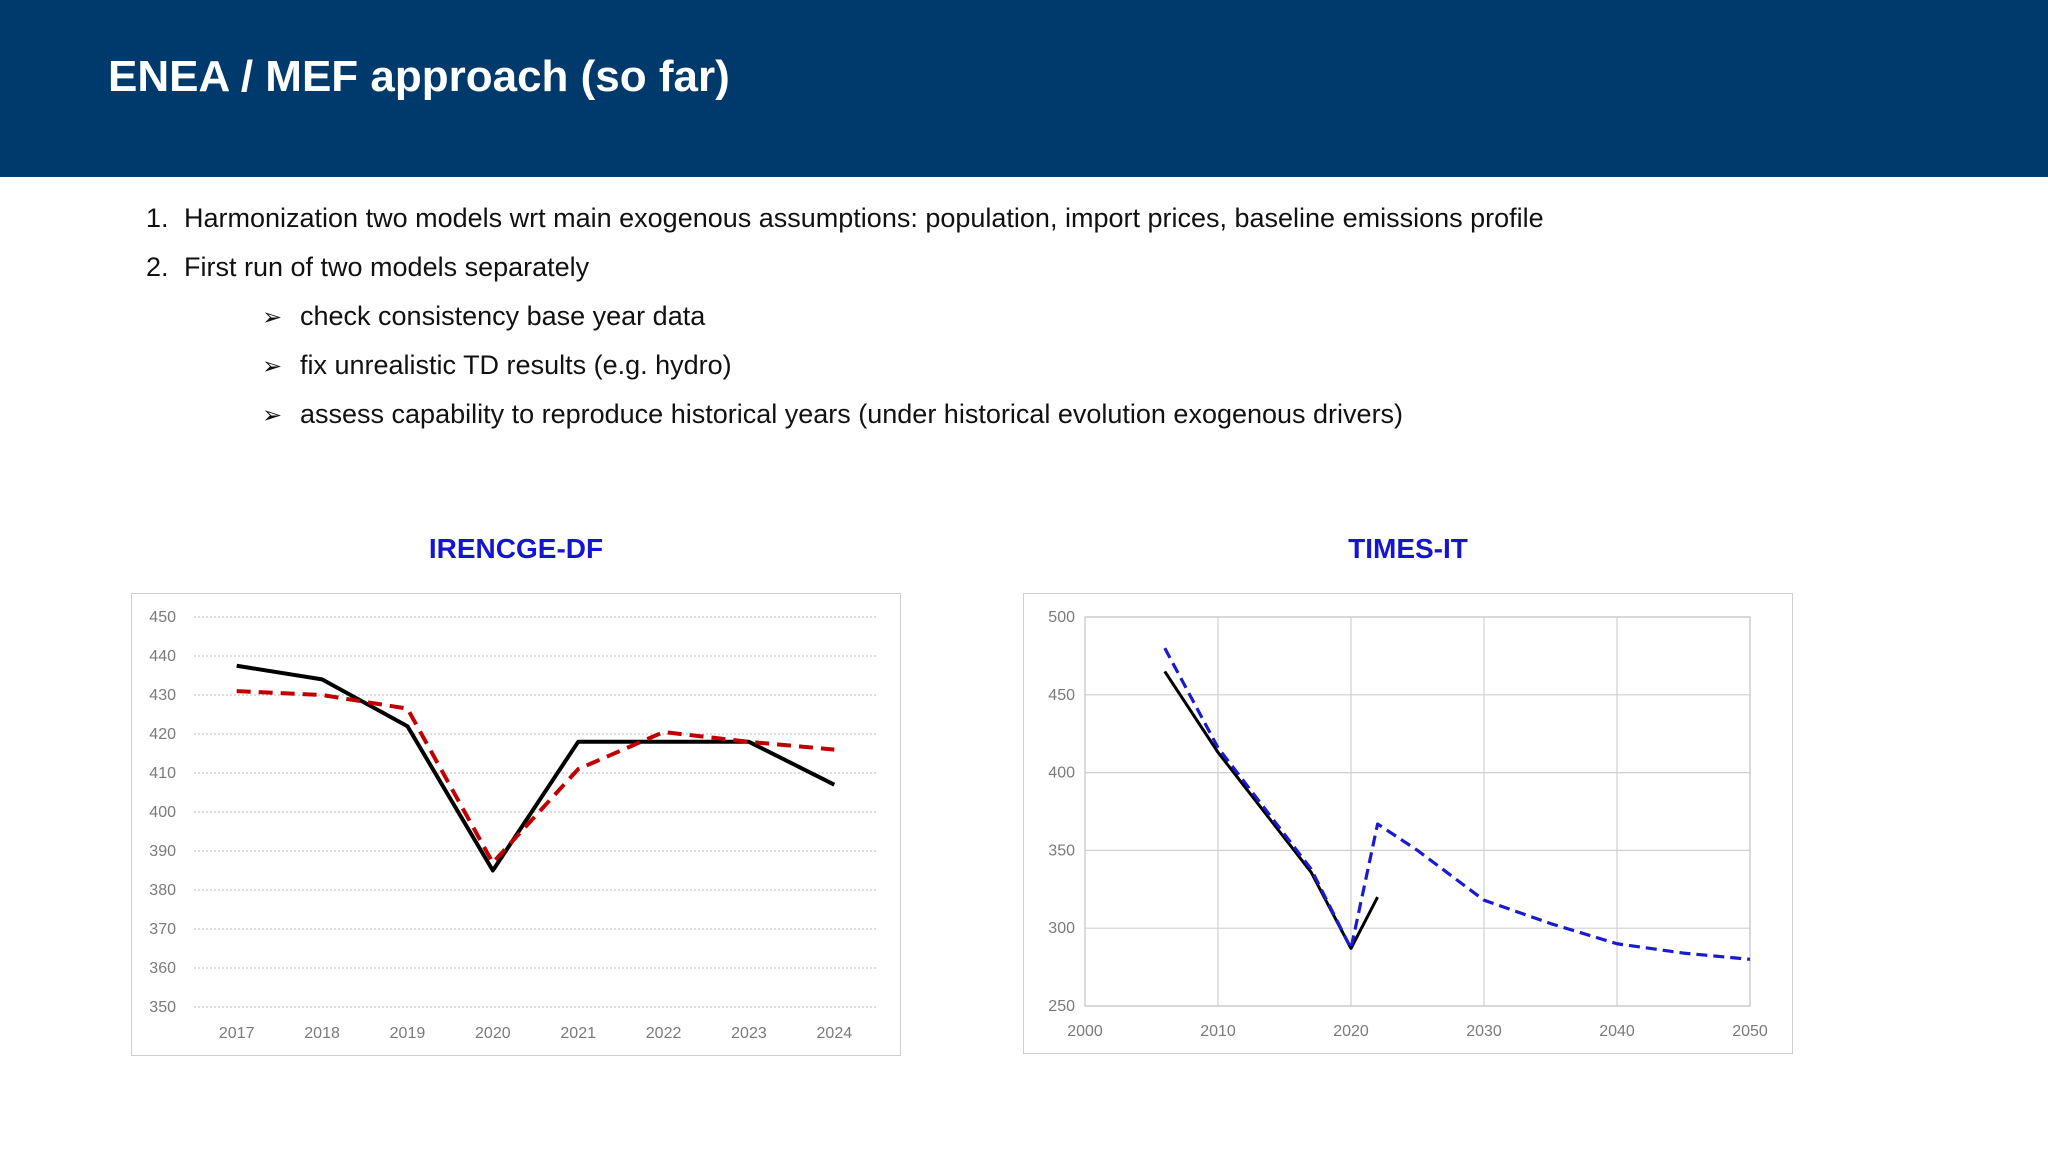 Image resolution: width=2048 pixels, height=1152 pixels. I want to click on sub-bullet-text: fix unrealistic TD results (e.g. hydro), so click(516, 365).